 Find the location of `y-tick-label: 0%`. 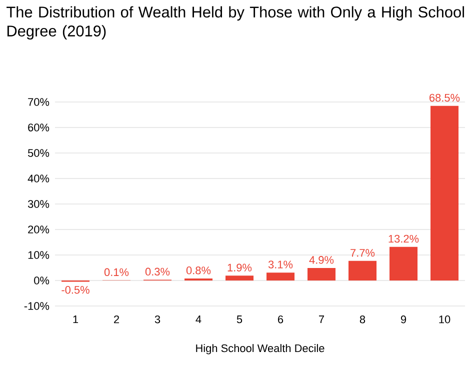

y-tick-label: 0% is located at coordinates (42, 280).